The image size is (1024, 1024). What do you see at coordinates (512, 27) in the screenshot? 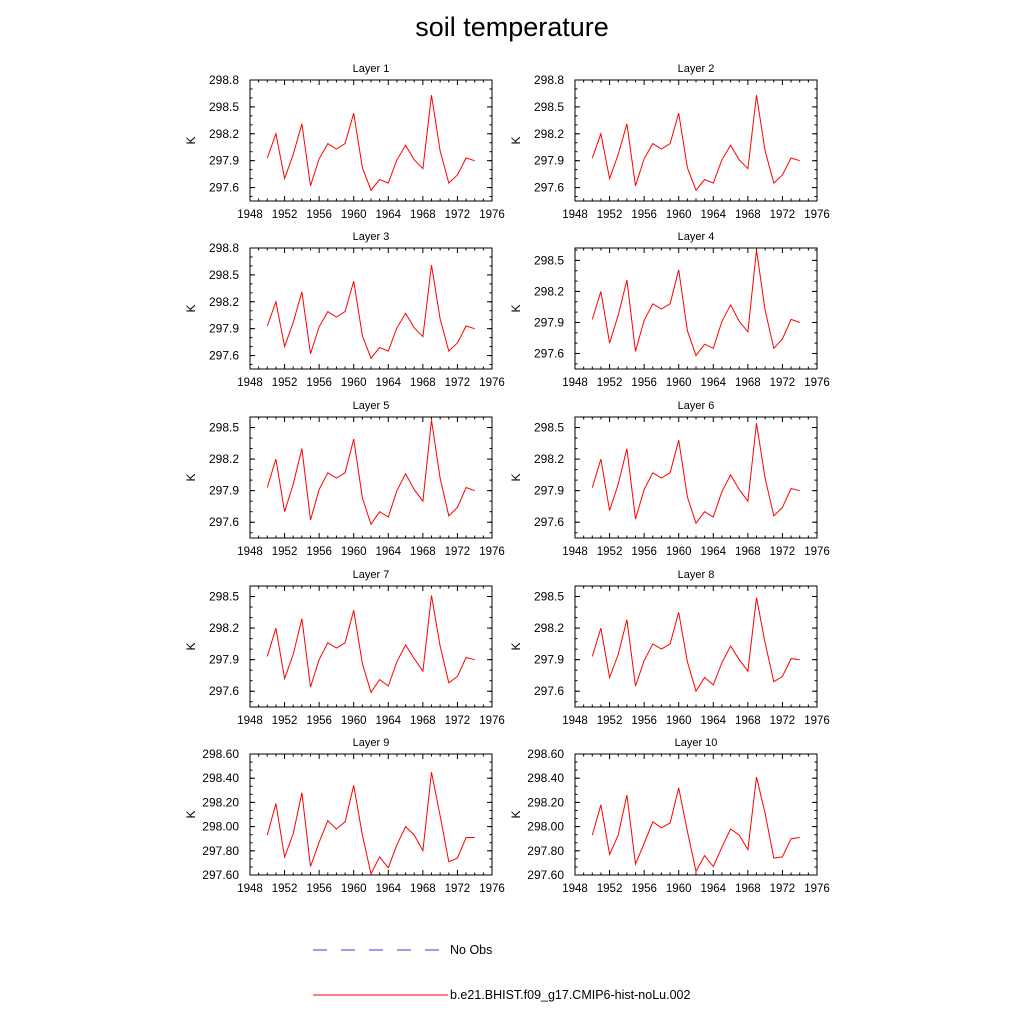
I see `figure-title: soil temperature` at bounding box center [512, 27].